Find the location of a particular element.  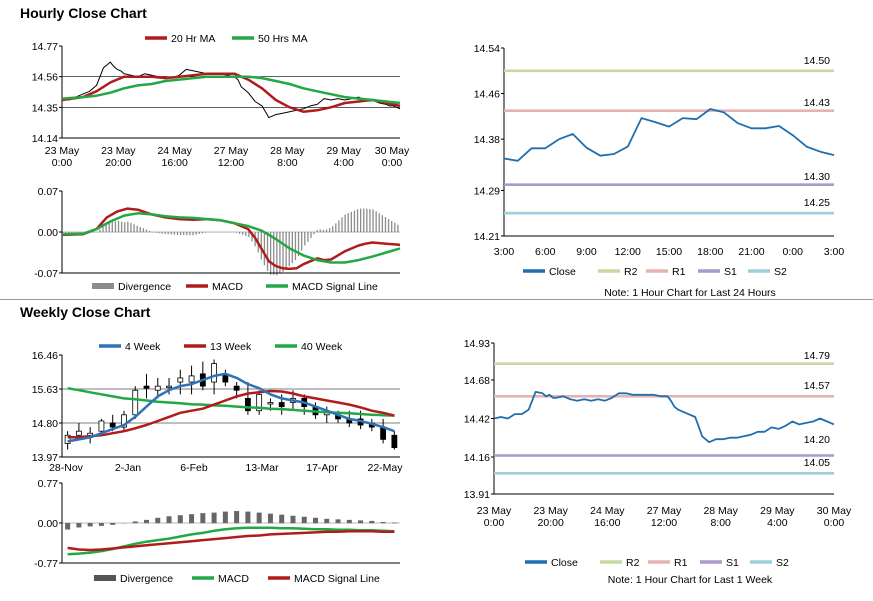

hourly-price-x-tick-label: 0:00 is located at coordinates (62, 163).